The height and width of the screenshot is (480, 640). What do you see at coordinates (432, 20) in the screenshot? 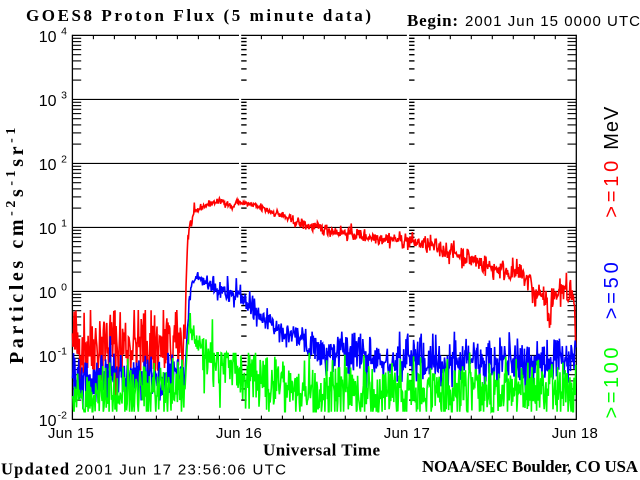
I see `svg-text: Begin:` at bounding box center [432, 20].